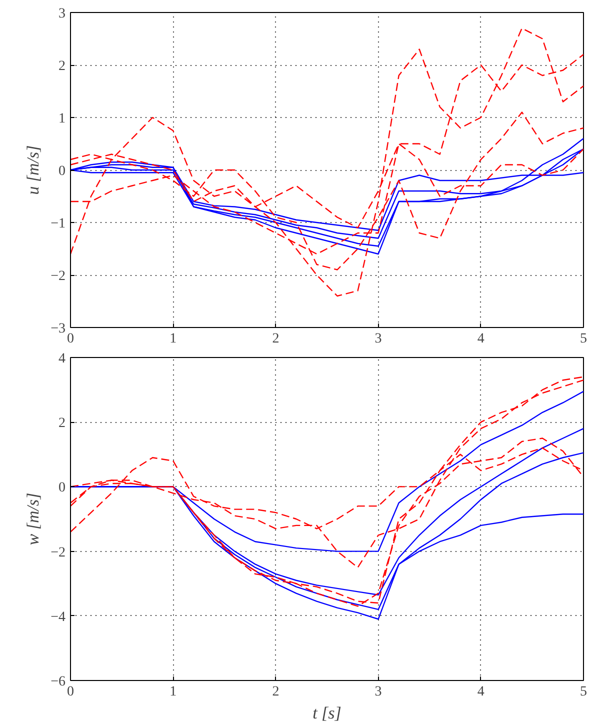 The image size is (591, 728). What do you see at coordinates (62, 119) in the screenshot?
I see `y-tick-label: 1` at bounding box center [62, 119].